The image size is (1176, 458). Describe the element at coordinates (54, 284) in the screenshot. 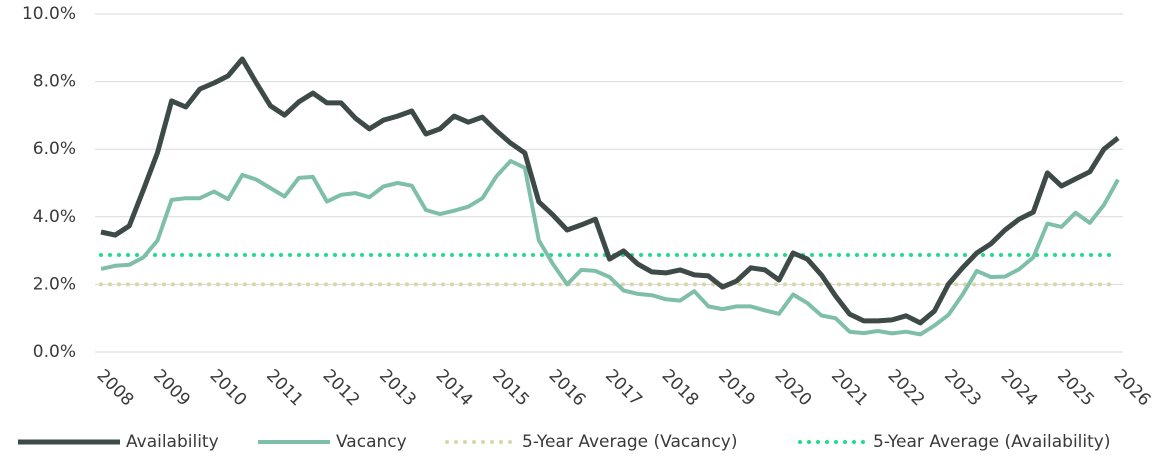

I see `y-tick-label: 2.0%` at that location.